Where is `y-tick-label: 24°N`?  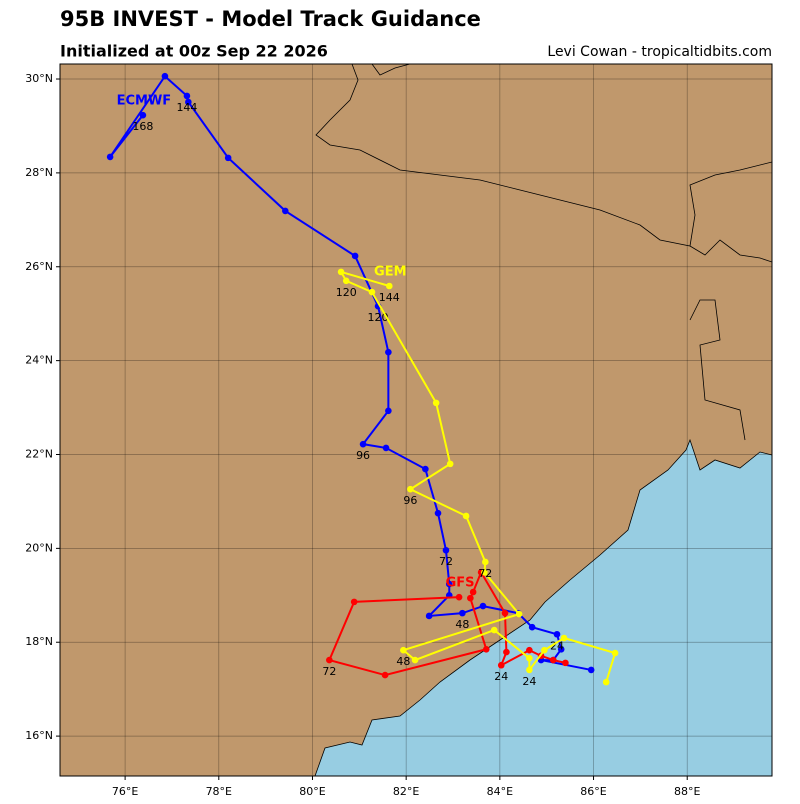 y-tick-label: 24°N is located at coordinates (39, 360).